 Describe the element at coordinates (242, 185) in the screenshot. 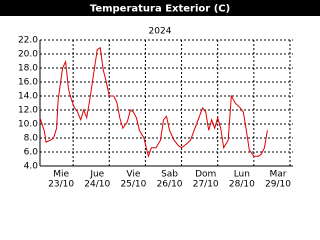

I see `x-tick-date: 28/10` at that location.